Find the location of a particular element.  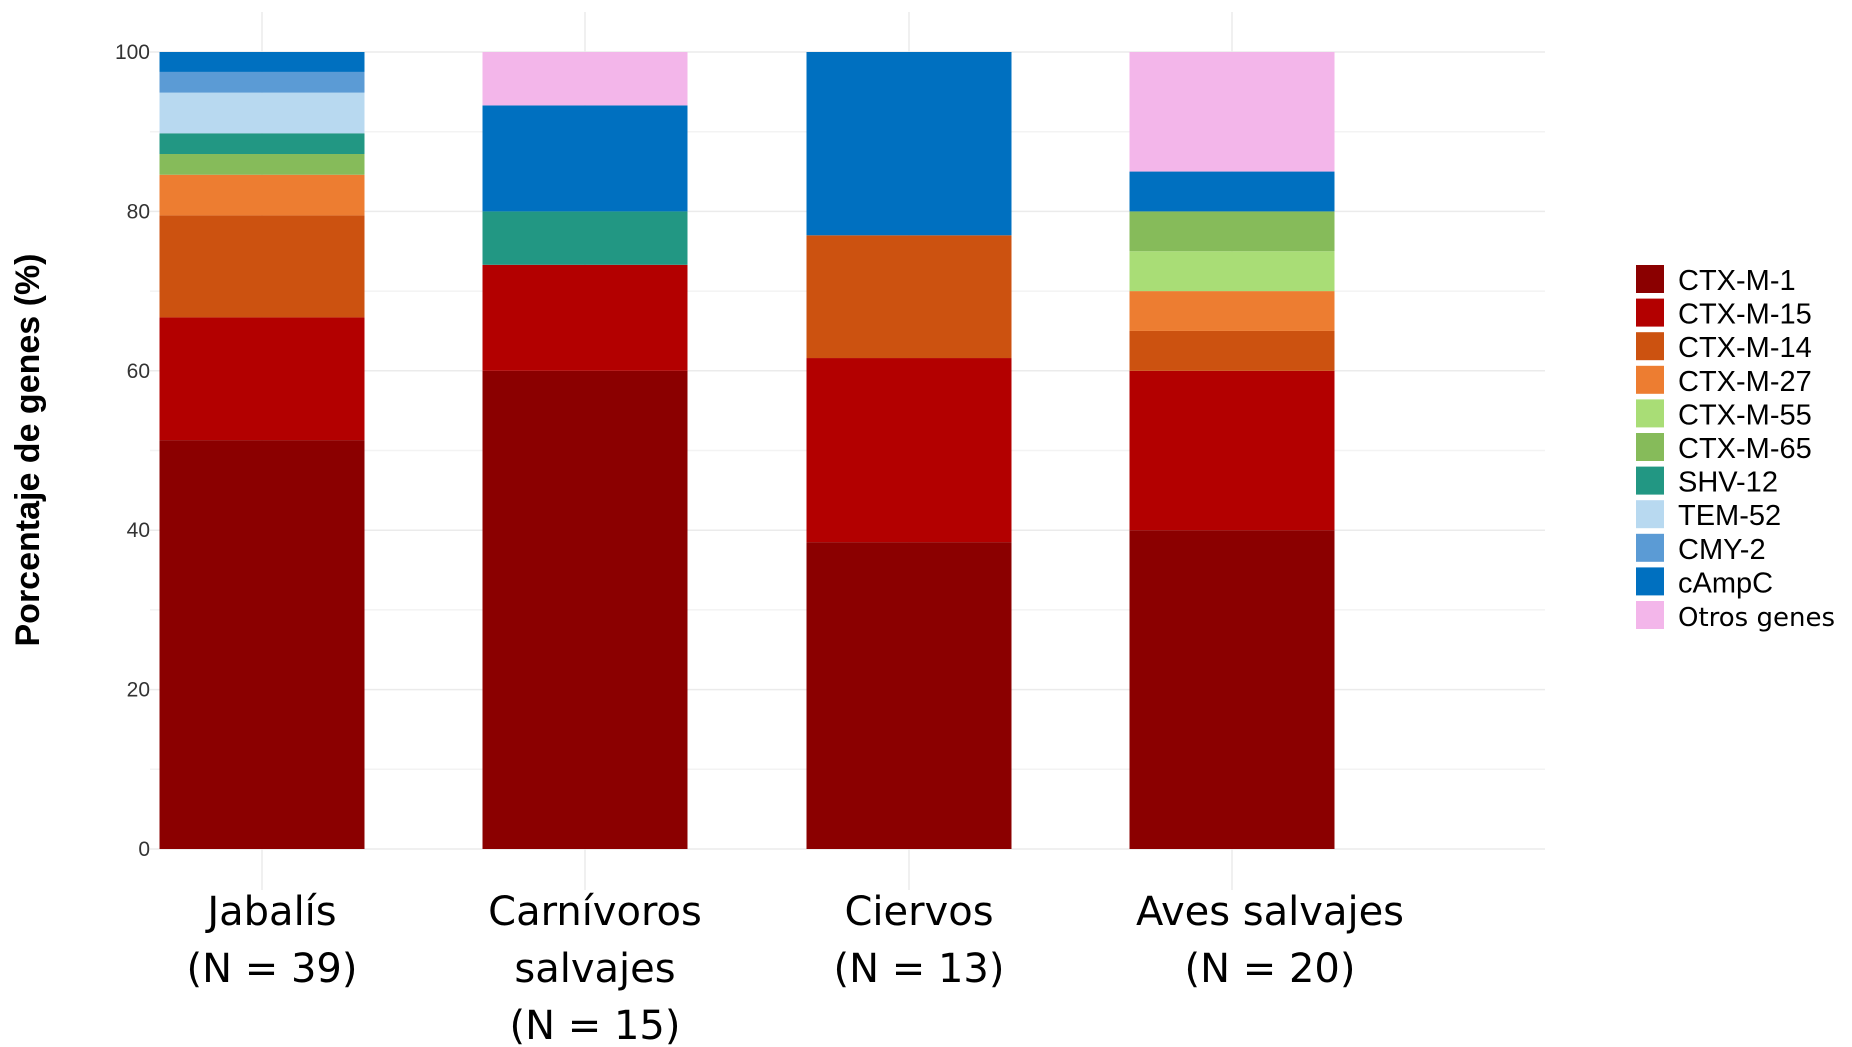

legend-label: CTX-M-15 is located at coordinates (1745, 315).